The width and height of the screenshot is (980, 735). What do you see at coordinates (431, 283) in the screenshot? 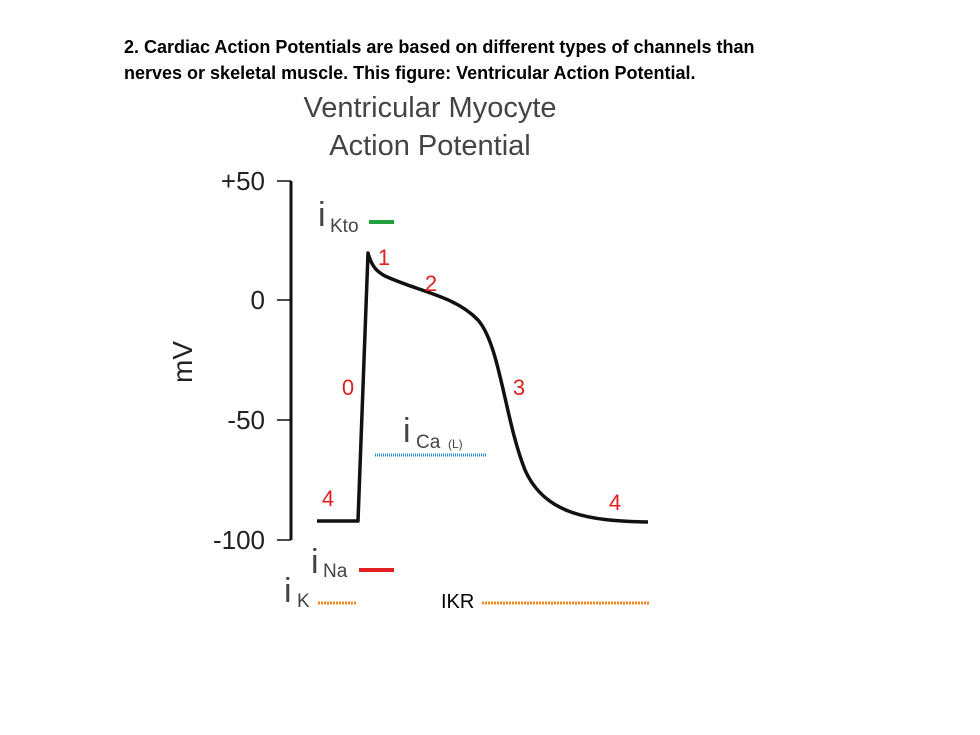
I see `phase-label-2: 2` at bounding box center [431, 283].